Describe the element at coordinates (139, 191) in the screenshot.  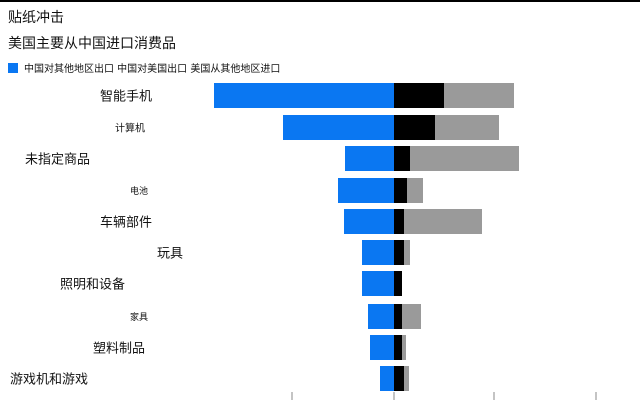
I see `category-label: 电池` at that location.